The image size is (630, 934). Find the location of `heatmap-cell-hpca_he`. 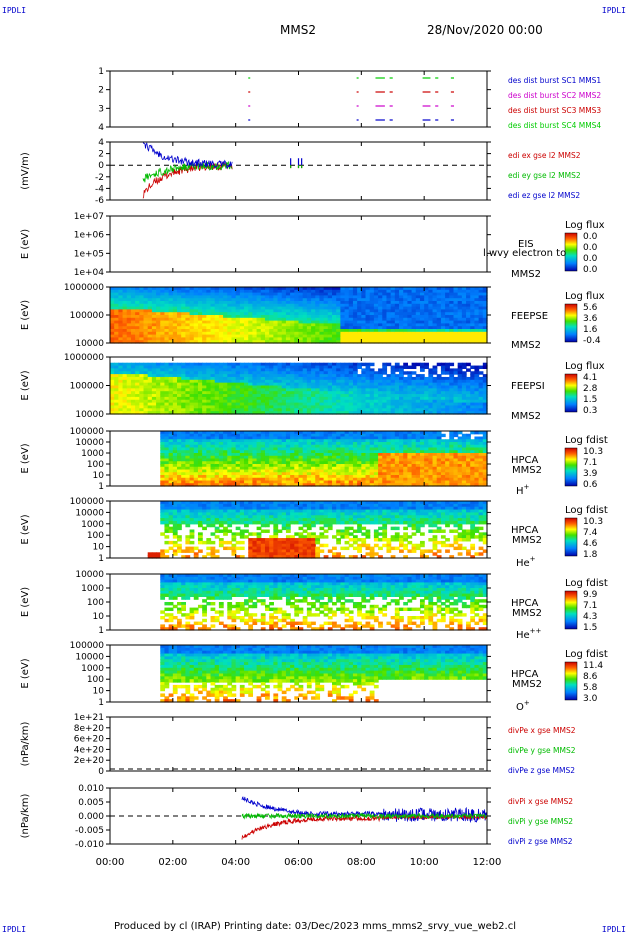

heatmap-cell-hpca_he is located at coordinates (167, 522).